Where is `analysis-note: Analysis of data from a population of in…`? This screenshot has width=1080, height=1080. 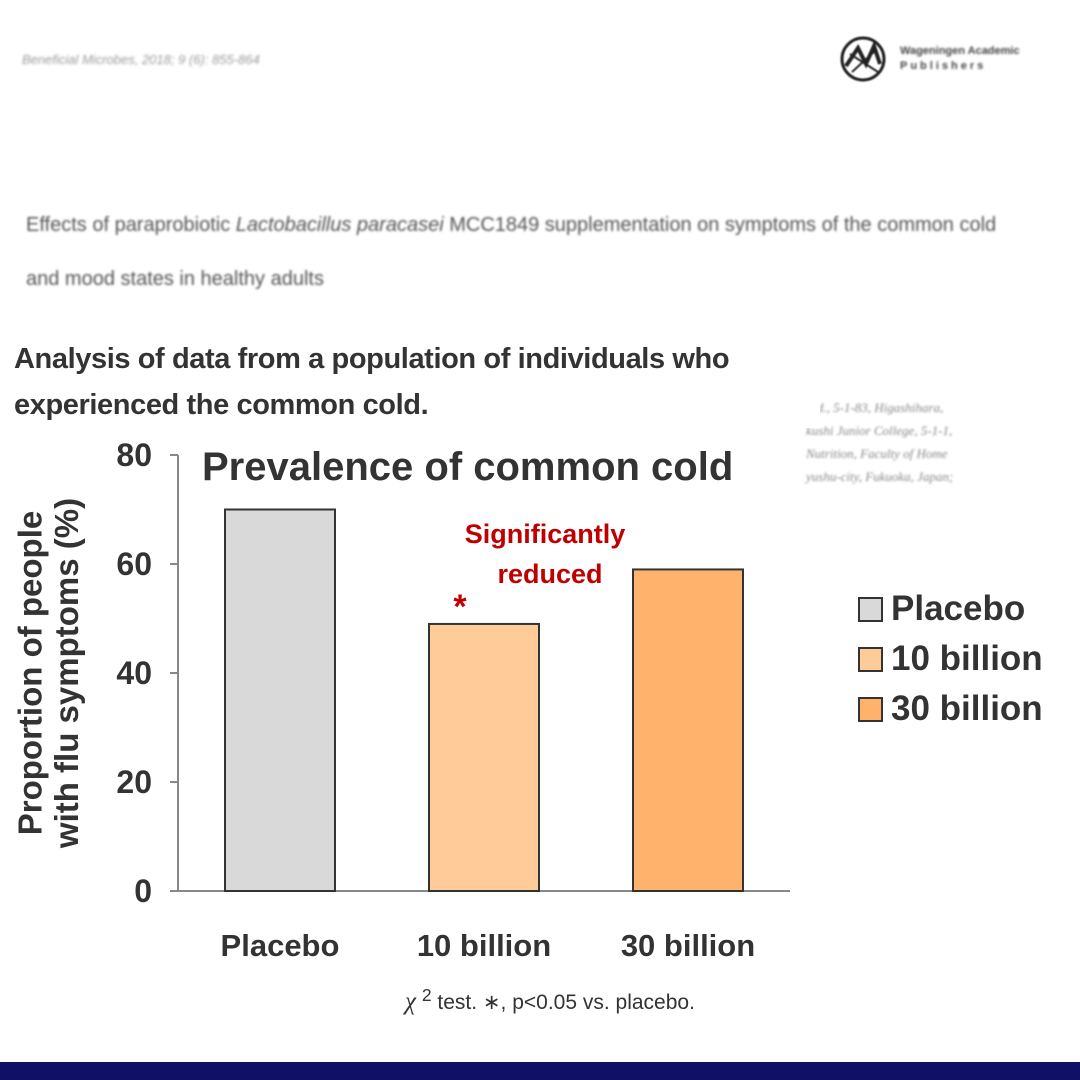
analysis-note: Analysis of data from a population of in… is located at coordinates (417, 382).